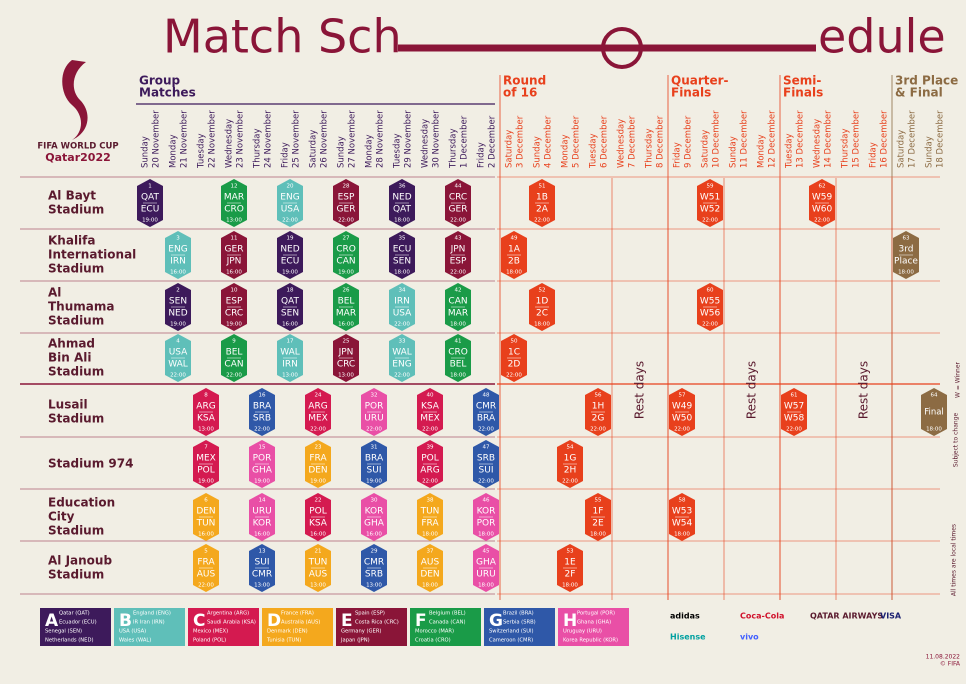 The width and height of the screenshot is (966, 684). What do you see at coordinates (570, 563) in the screenshot?
I see `match-home: 1E` at bounding box center [570, 563].